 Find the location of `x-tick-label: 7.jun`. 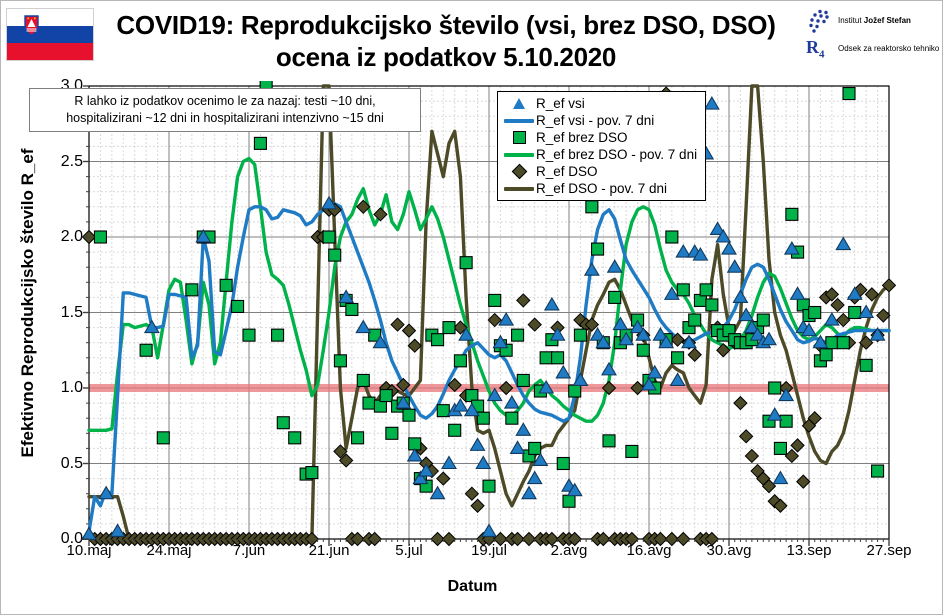

x-tick-label: 7.jun is located at coordinates (249, 550).